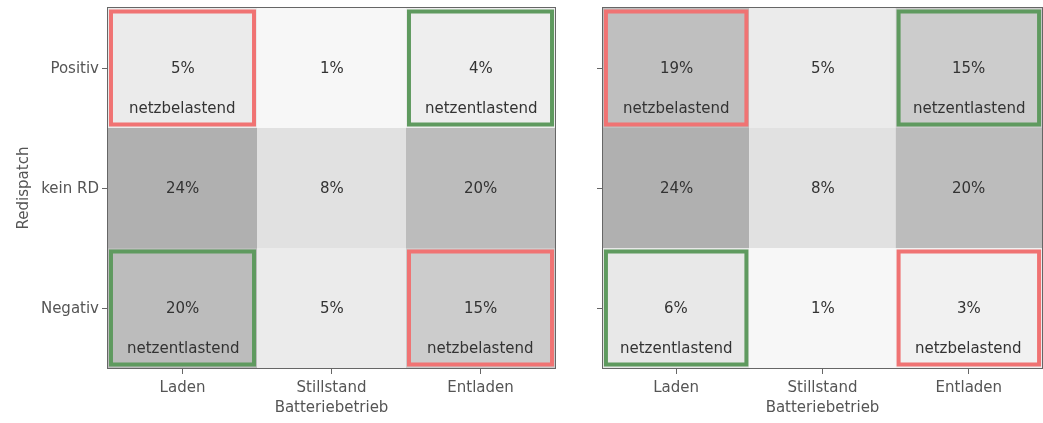  I want to click on data-label: 6%, so click(676, 308).